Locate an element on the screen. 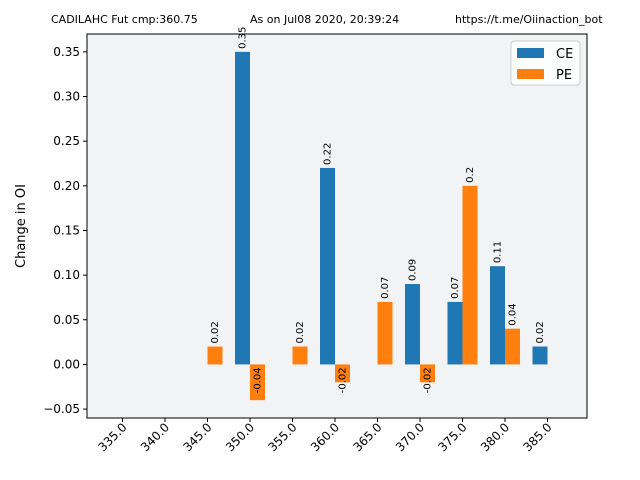  y-tick-label: 0.20 is located at coordinates (66, 186).